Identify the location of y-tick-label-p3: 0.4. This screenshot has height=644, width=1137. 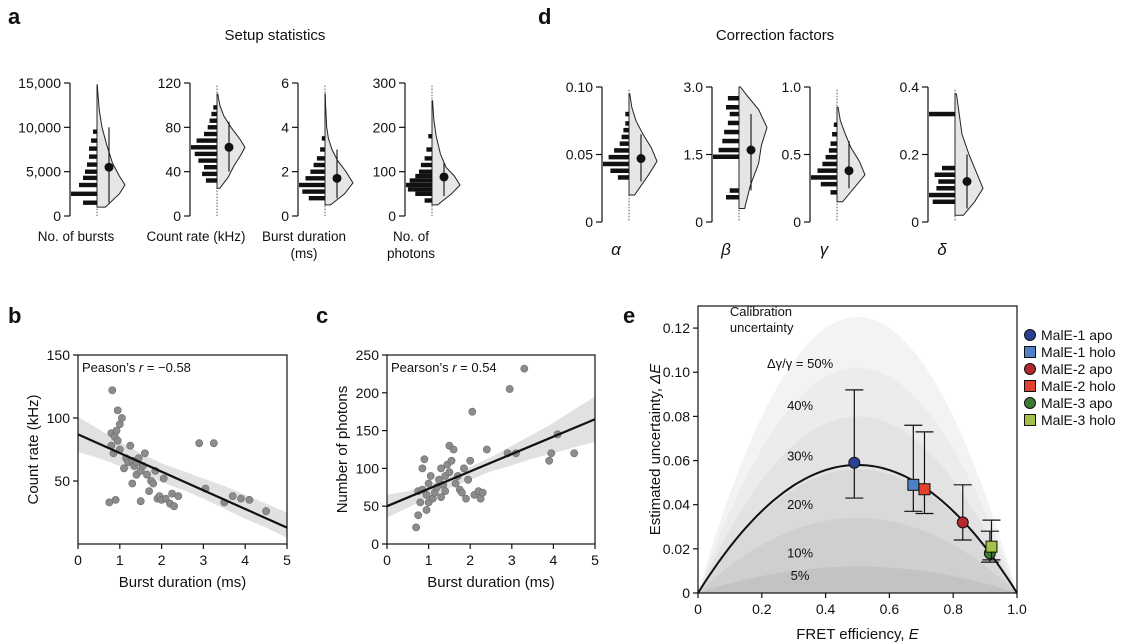
(910, 87).